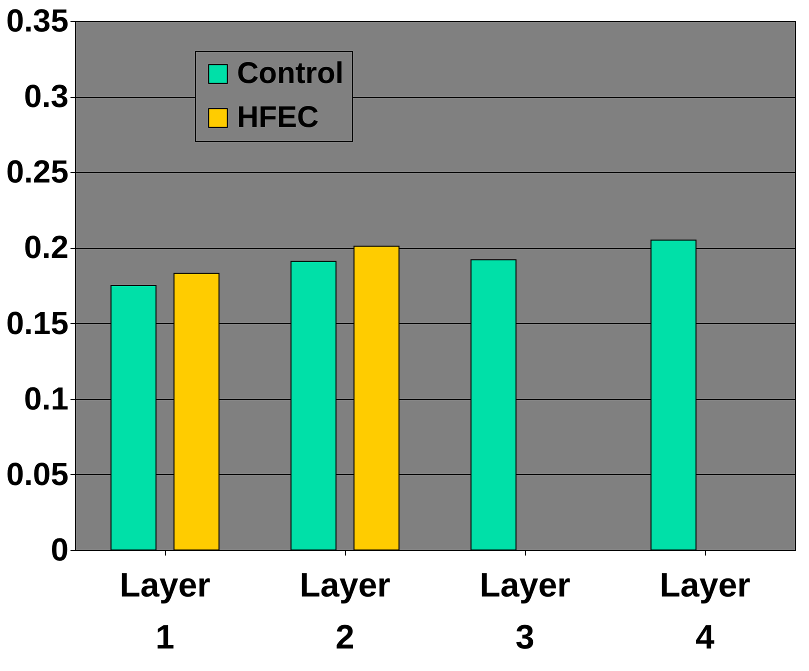 The width and height of the screenshot is (809, 671). What do you see at coordinates (525, 611) in the screenshot?
I see `x-tick-label: Layer 3` at bounding box center [525, 611].